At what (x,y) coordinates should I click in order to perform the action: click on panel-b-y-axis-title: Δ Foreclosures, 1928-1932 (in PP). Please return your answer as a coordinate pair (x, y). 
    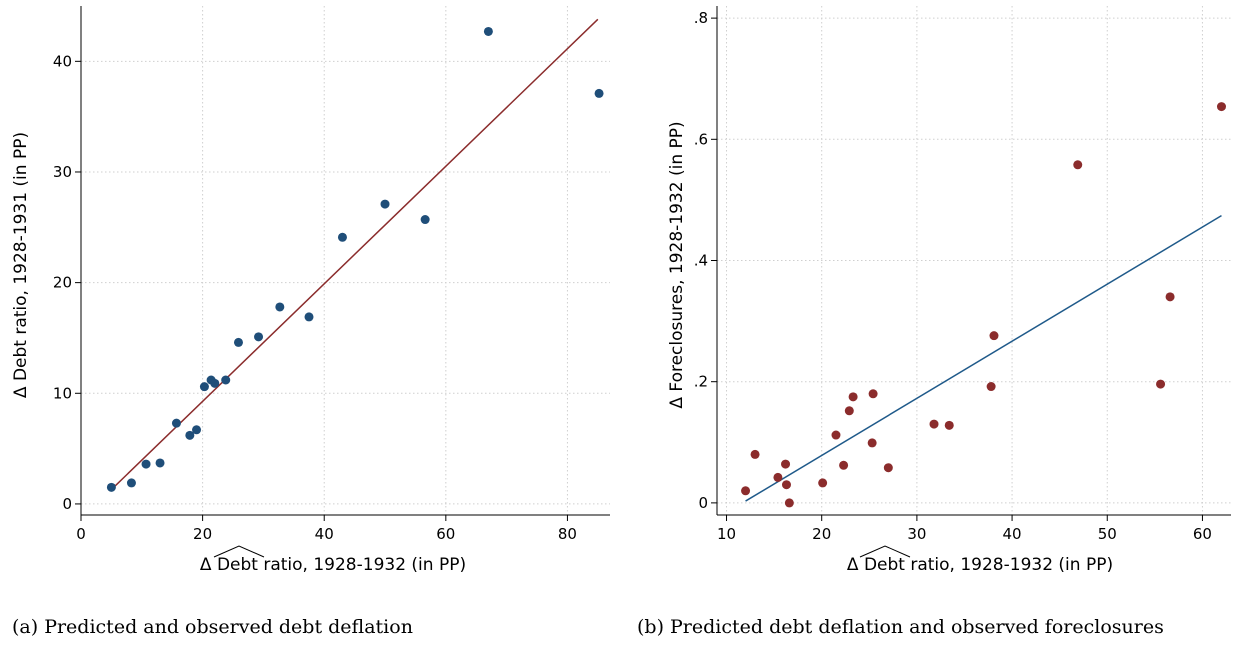
    Looking at the image, I should click on (677, 264).